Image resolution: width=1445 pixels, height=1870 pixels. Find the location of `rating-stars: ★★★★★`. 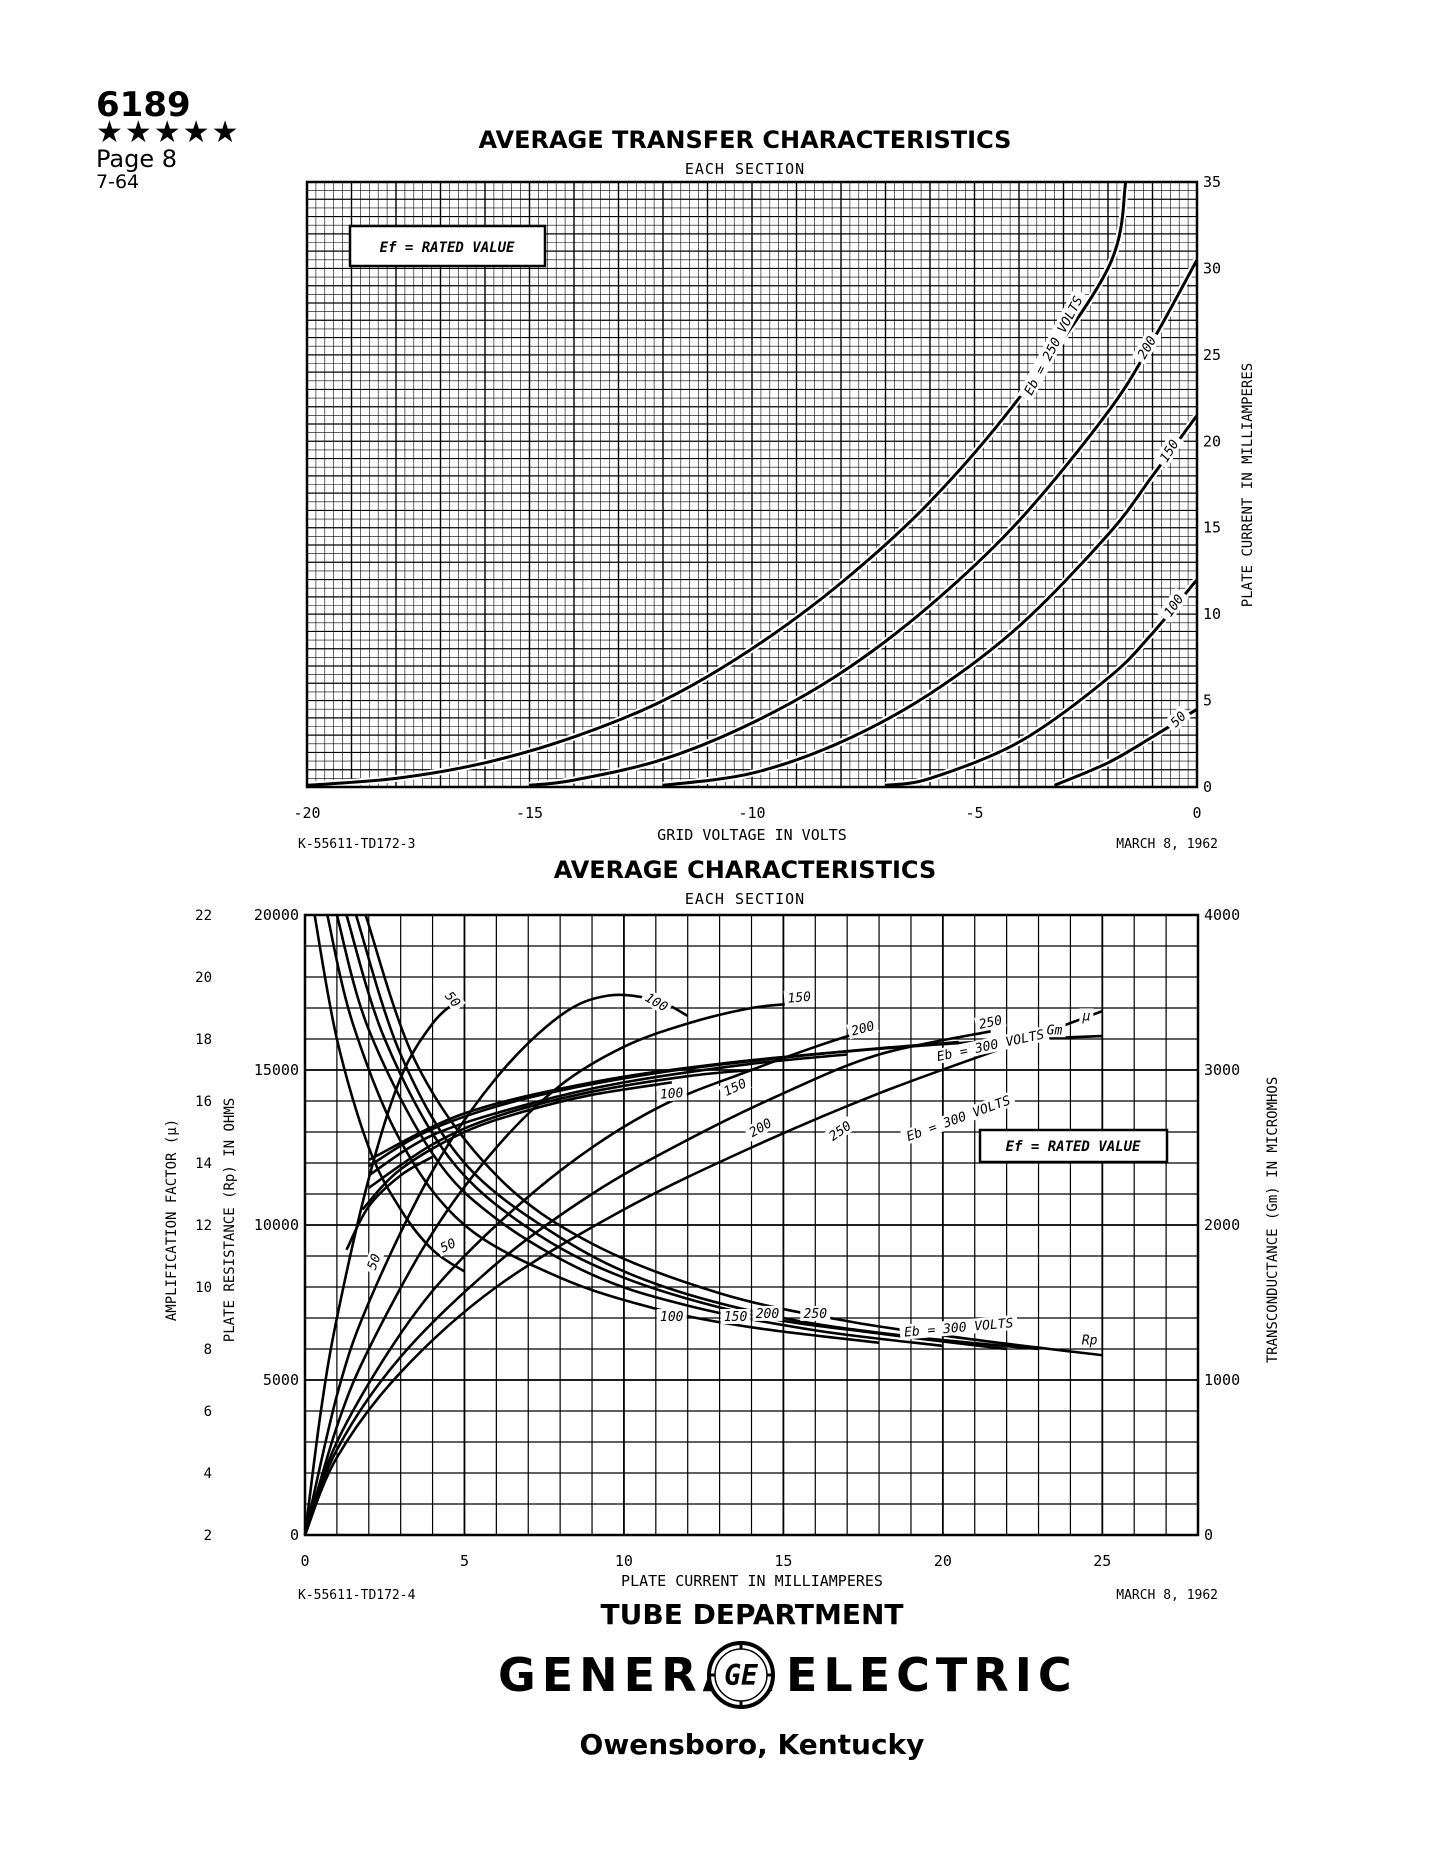

rating-stars: ★★★★★ is located at coordinates (168, 132).